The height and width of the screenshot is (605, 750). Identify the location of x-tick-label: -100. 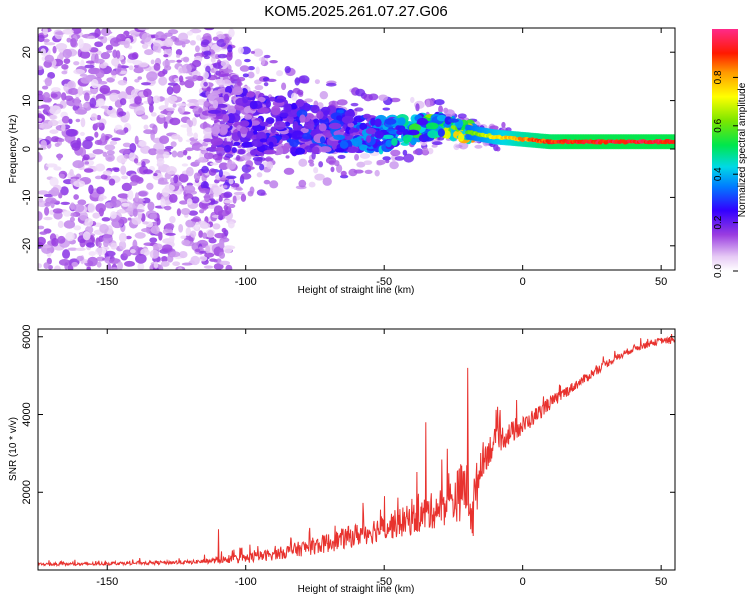
(246, 282).